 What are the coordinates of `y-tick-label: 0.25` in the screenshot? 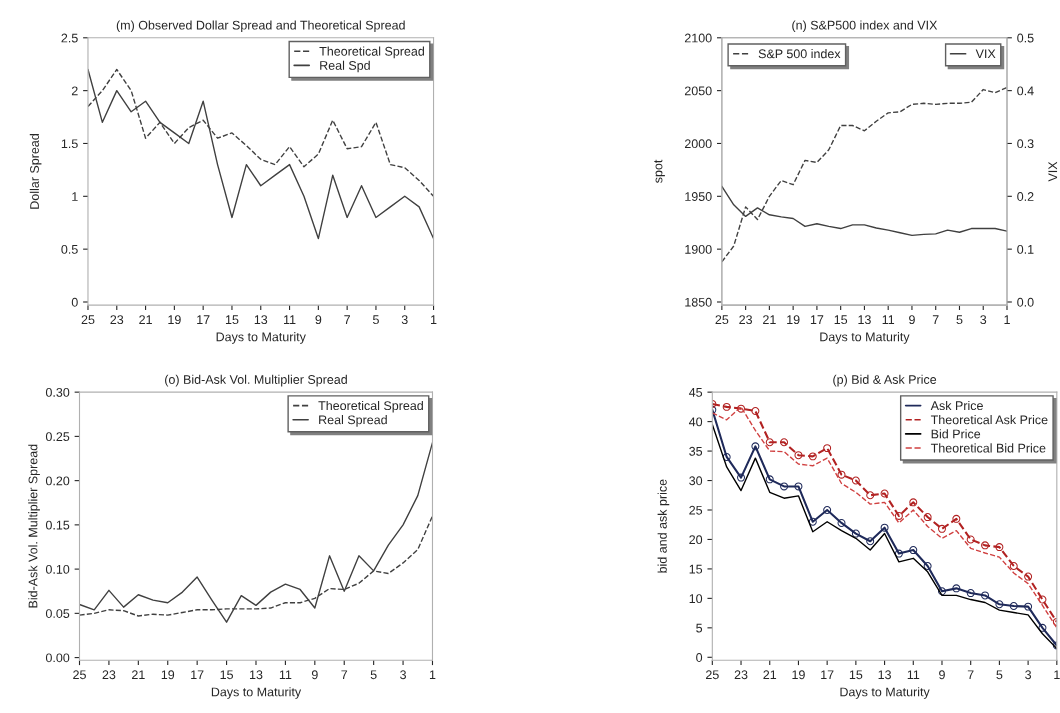 It's located at (57, 437).